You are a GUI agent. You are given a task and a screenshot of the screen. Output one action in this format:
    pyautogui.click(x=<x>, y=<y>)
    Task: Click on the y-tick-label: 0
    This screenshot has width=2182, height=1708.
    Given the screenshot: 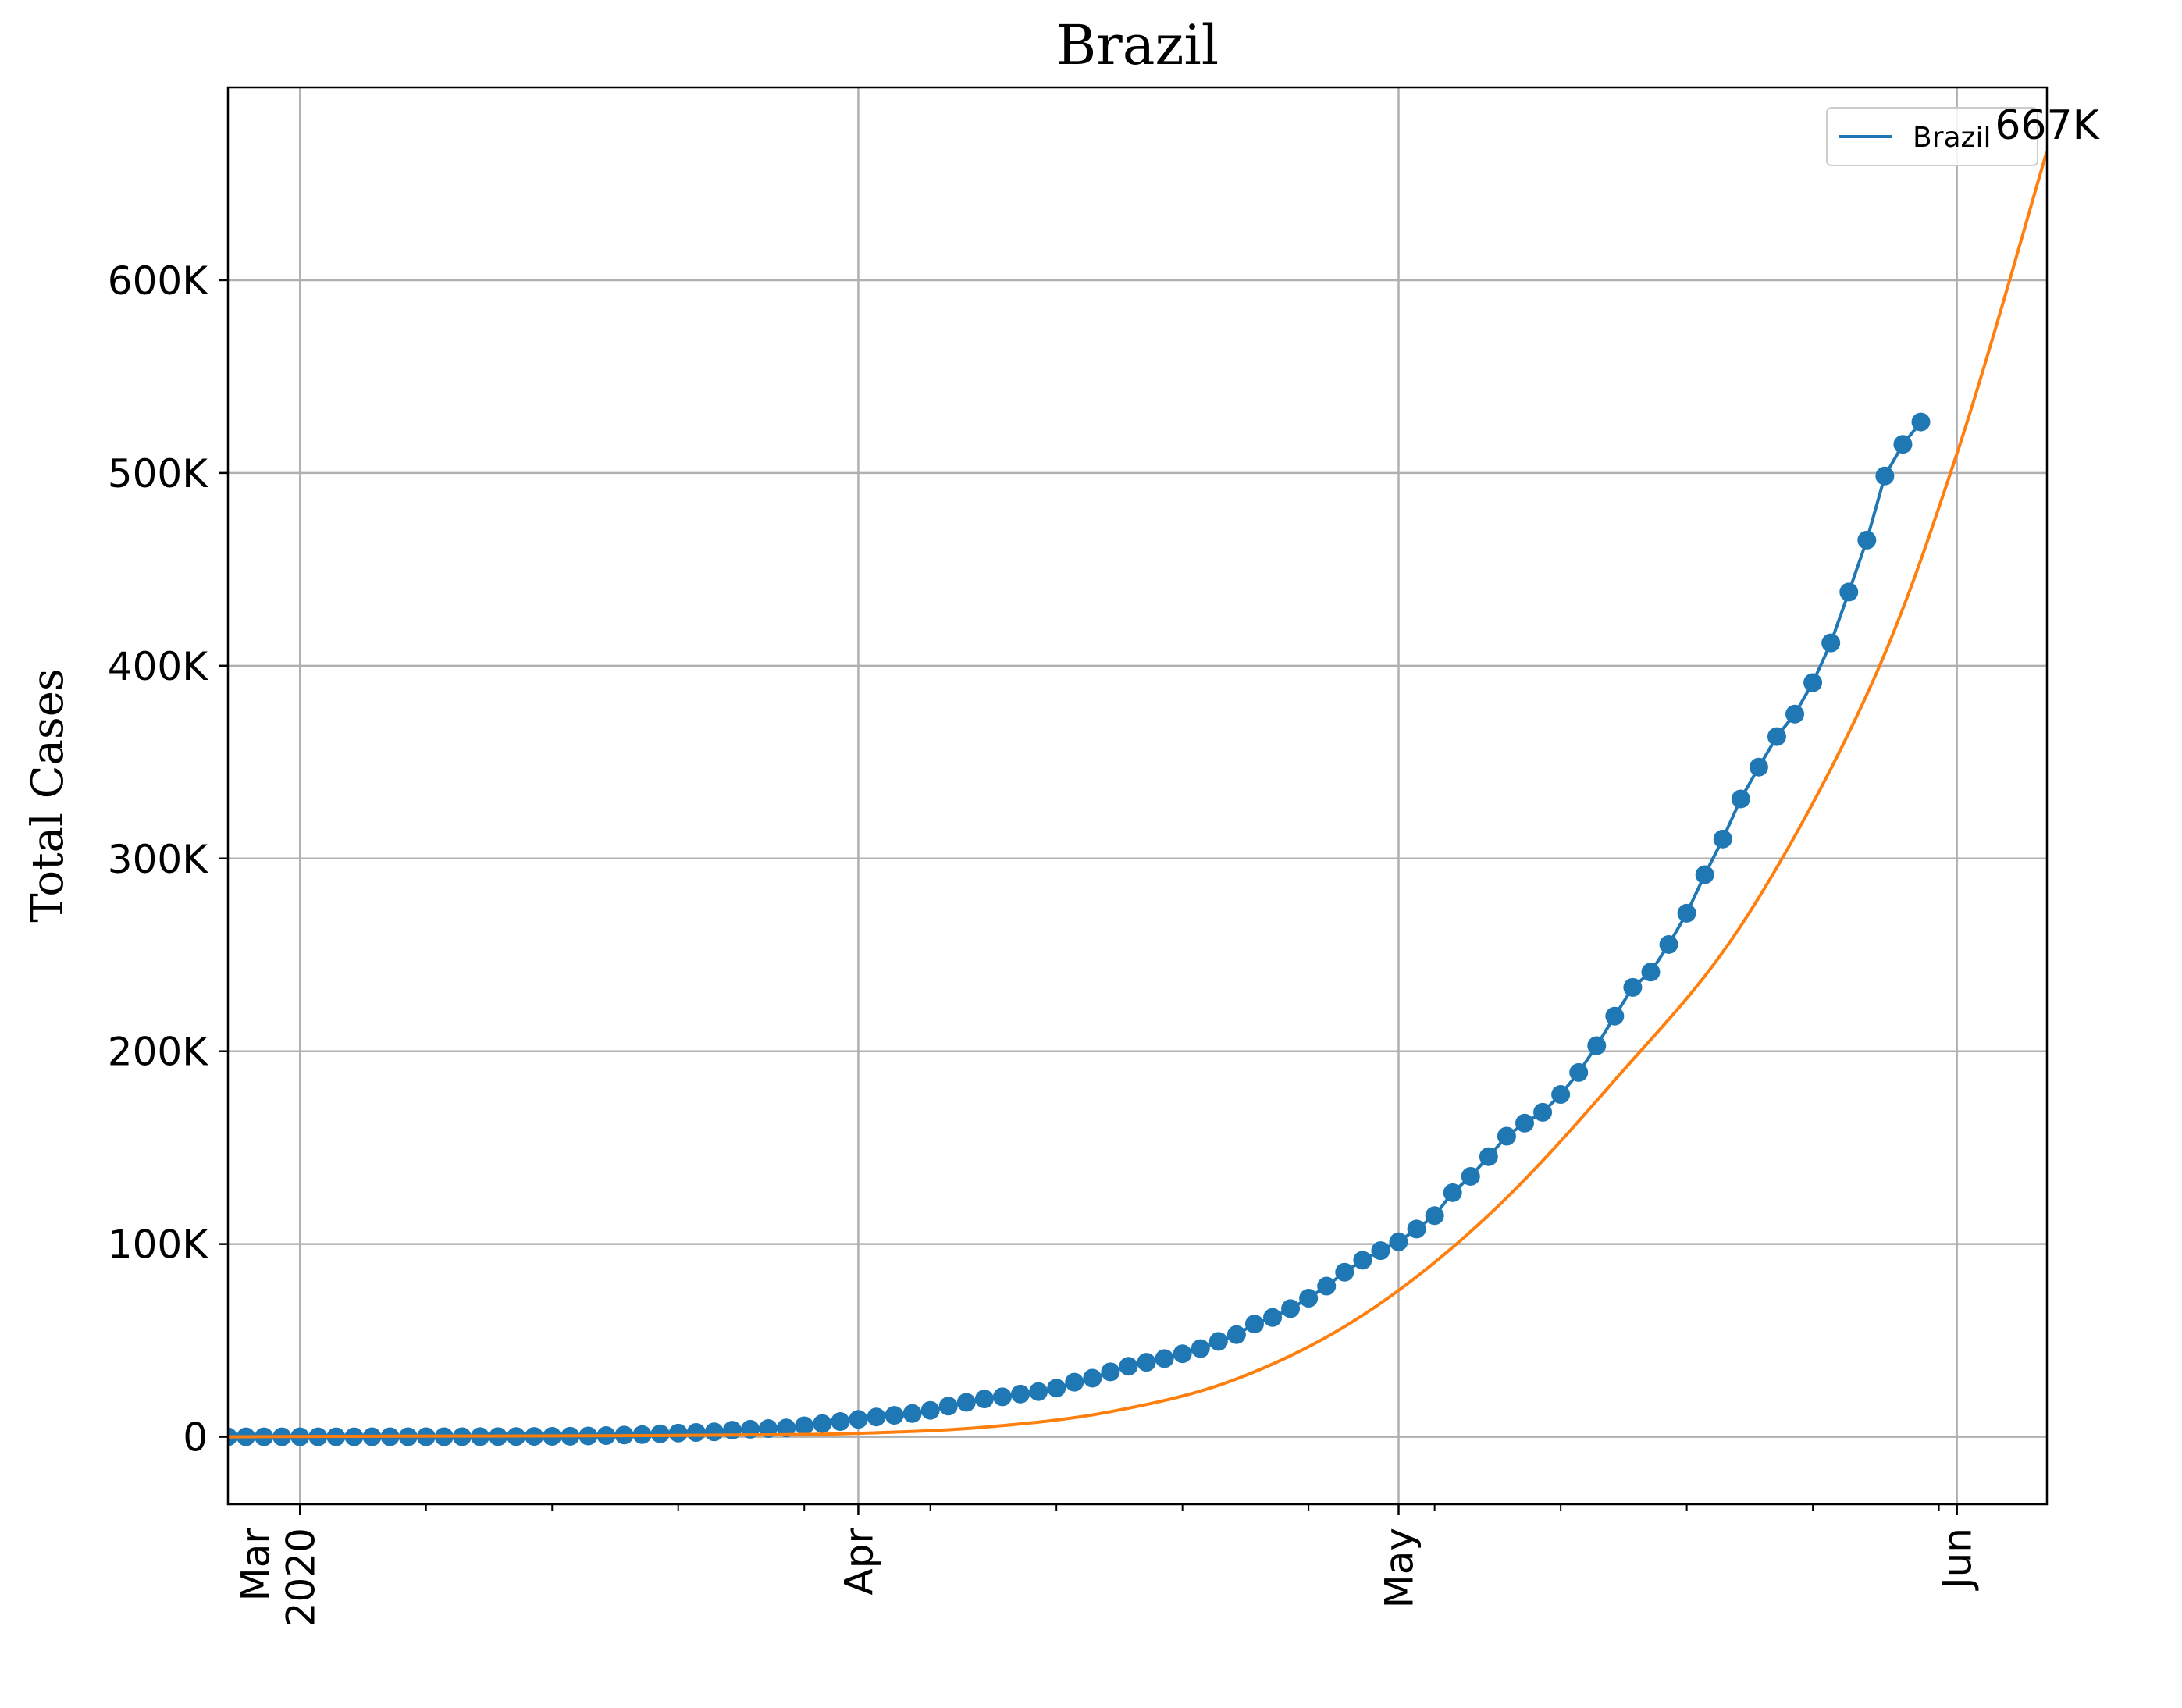 What is the action you would take?
    pyautogui.click(x=196, y=1438)
    